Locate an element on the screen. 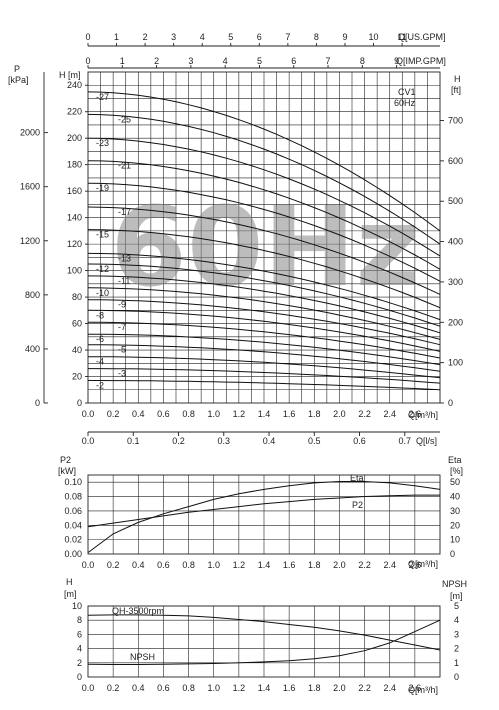 This screenshot has height=710, width=499. npsh-h-tick: 4 is located at coordinates (79, 649).